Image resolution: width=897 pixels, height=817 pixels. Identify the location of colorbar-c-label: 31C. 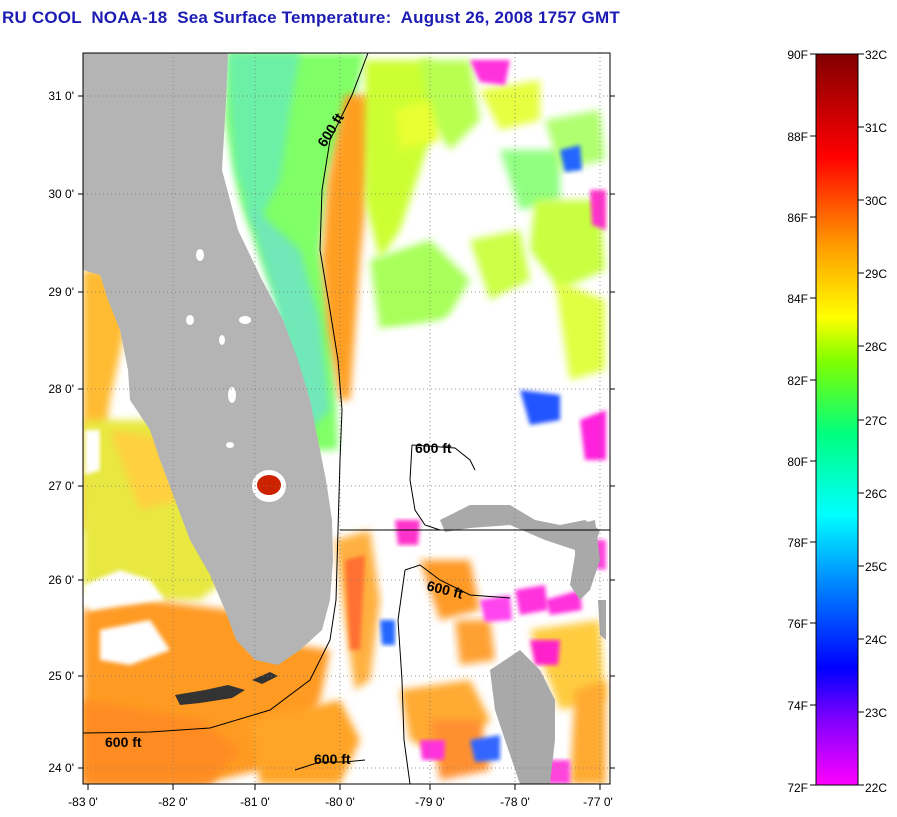
(876, 128).